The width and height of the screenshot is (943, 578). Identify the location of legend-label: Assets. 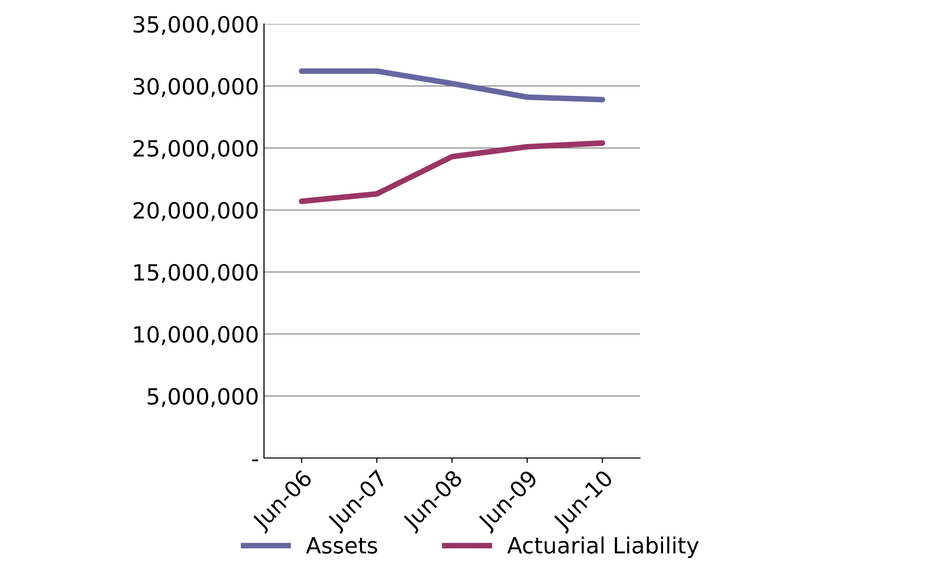
(342, 545).